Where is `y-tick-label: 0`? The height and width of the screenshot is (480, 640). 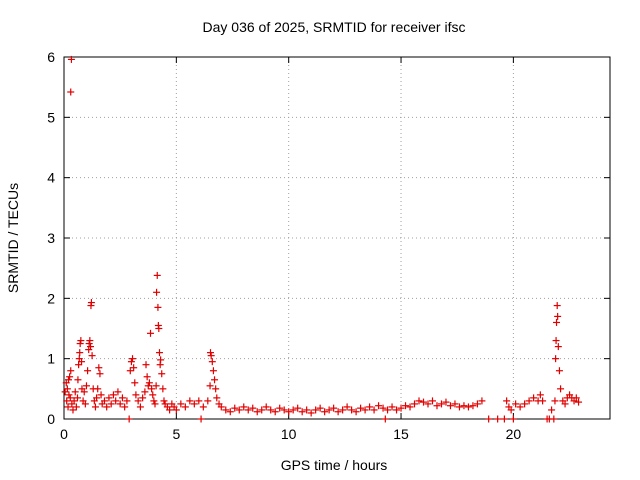
y-tick-label: 0 is located at coordinates (51, 419).